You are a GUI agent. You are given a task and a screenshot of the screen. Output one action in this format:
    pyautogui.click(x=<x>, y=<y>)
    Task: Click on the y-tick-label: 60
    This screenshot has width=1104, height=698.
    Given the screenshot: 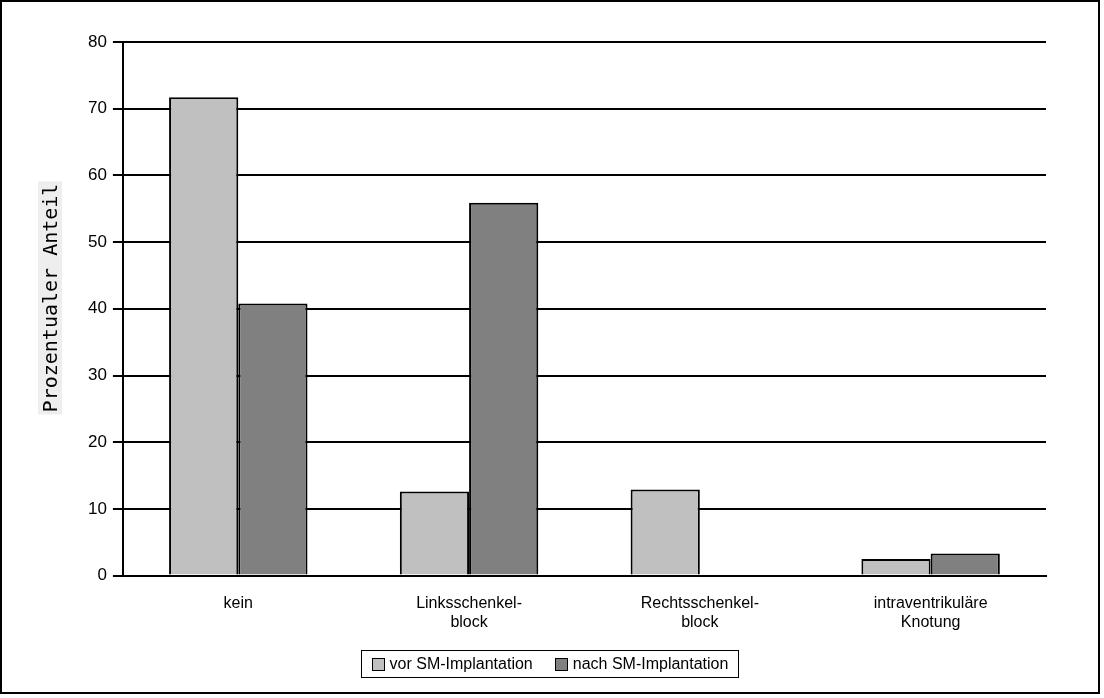 What is the action you would take?
    pyautogui.click(x=97, y=175)
    